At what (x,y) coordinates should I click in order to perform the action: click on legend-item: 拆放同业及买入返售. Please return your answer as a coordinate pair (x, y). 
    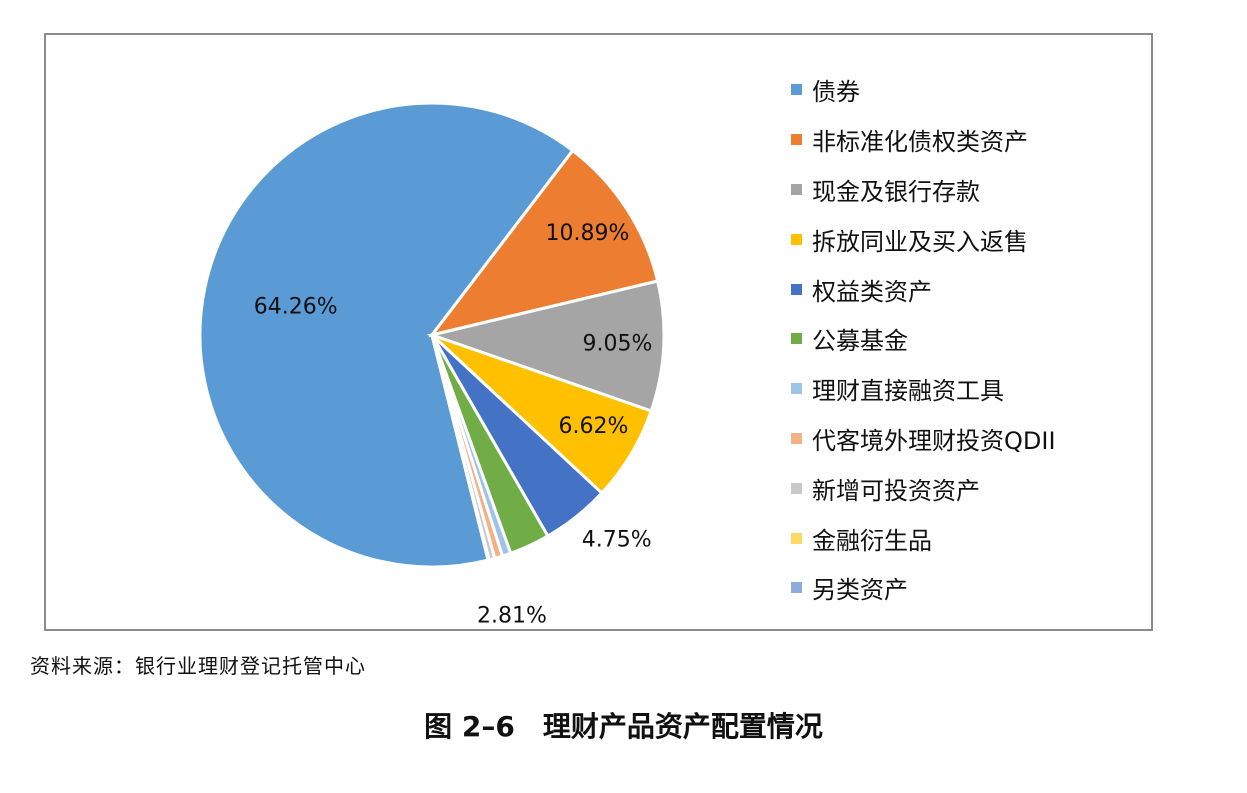
    Looking at the image, I should click on (923, 239).